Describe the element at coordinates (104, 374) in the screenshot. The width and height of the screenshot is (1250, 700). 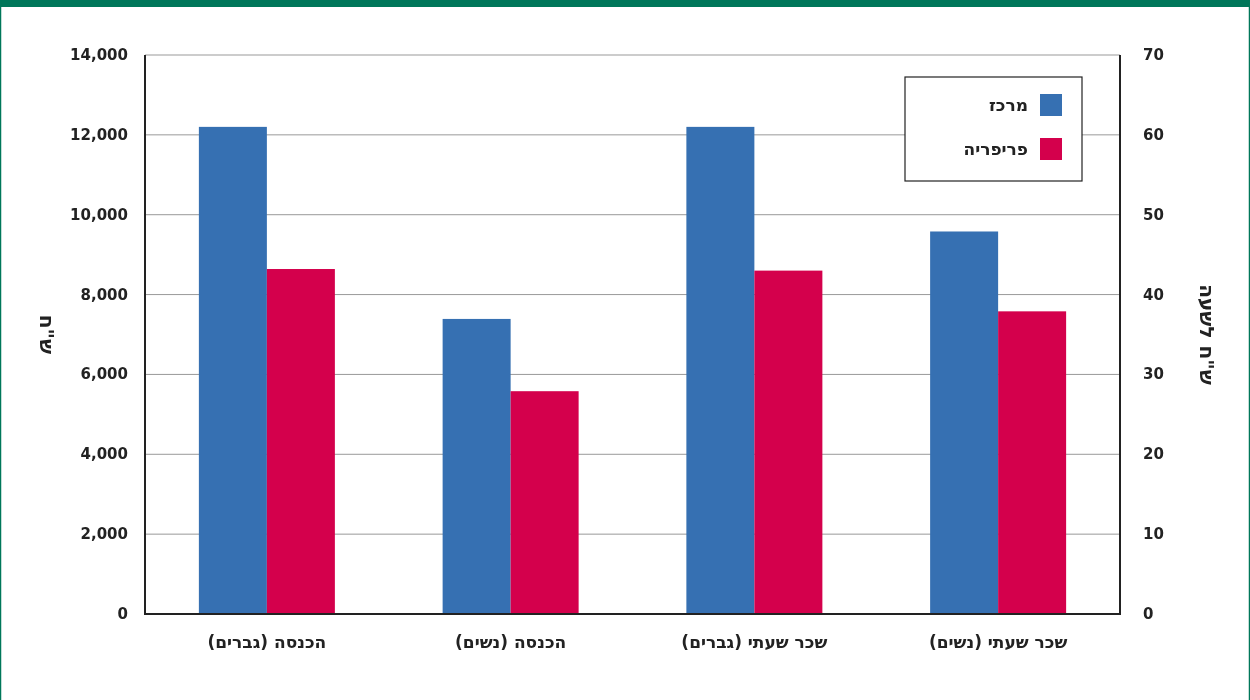
I see `y-tick-label: 6,000` at that location.